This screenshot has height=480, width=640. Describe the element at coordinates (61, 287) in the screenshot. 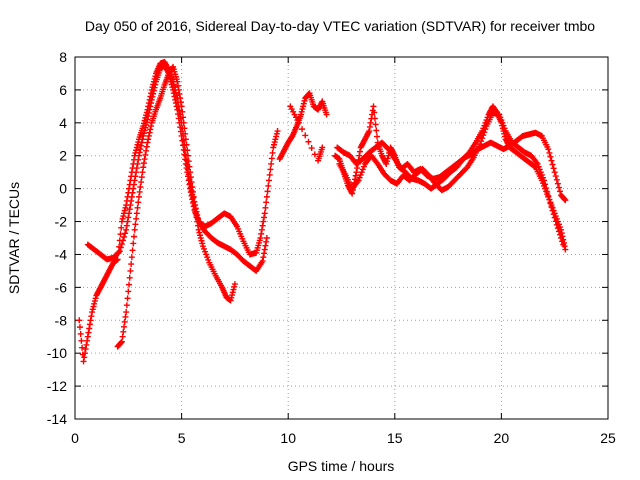

I see `y-tick-label: -6` at that location.